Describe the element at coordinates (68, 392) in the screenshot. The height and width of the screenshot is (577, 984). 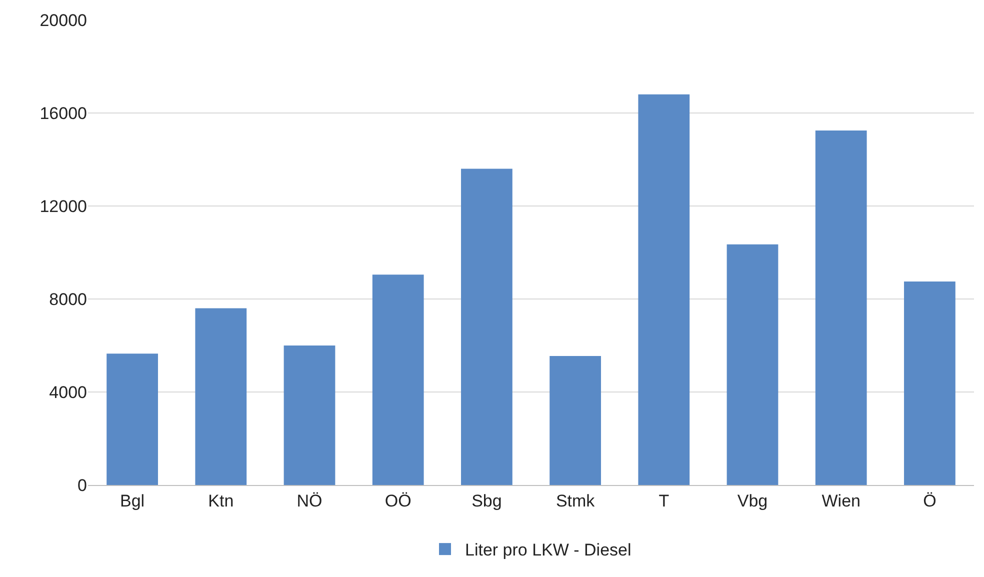
I see `y-tick-label: 4000` at that location.